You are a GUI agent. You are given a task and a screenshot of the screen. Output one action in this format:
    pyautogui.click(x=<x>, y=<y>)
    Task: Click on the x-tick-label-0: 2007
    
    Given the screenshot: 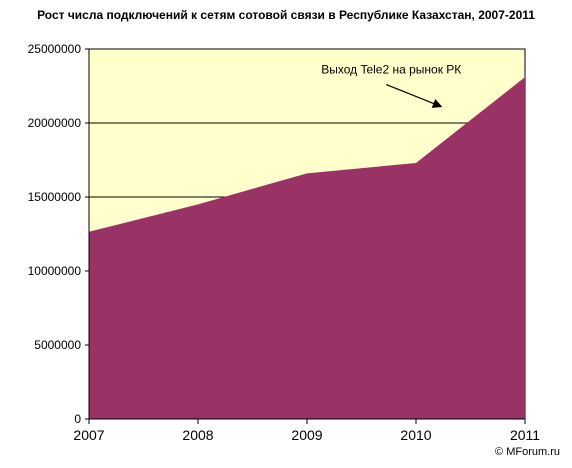 What is the action you would take?
    pyautogui.click(x=88, y=435)
    